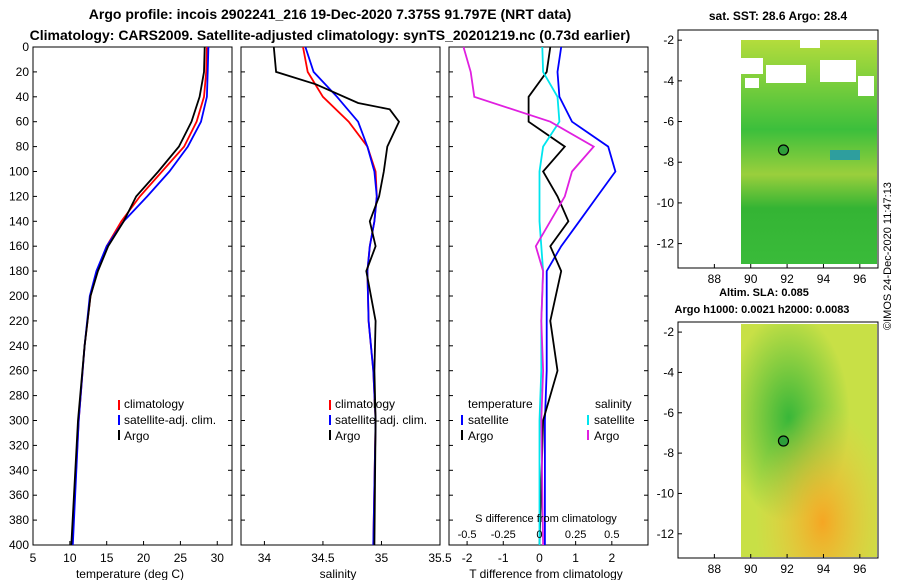 The image size is (900, 580). What do you see at coordinates (500, 404) in the screenshot?
I see `legend-header-temperature: temperature` at bounding box center [500, 404].